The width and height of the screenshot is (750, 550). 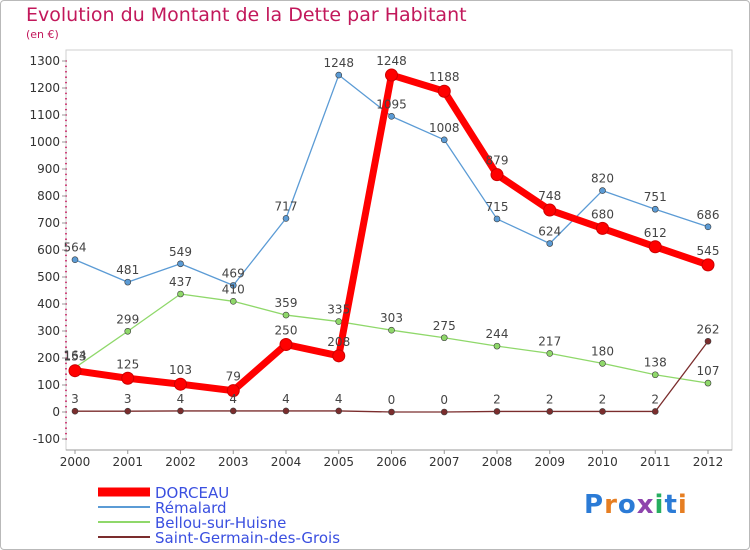 What do you see at coordinates (48, 250) in the screenshot?
I see `y-tick-label: 600` at bounding box center [48, 250].